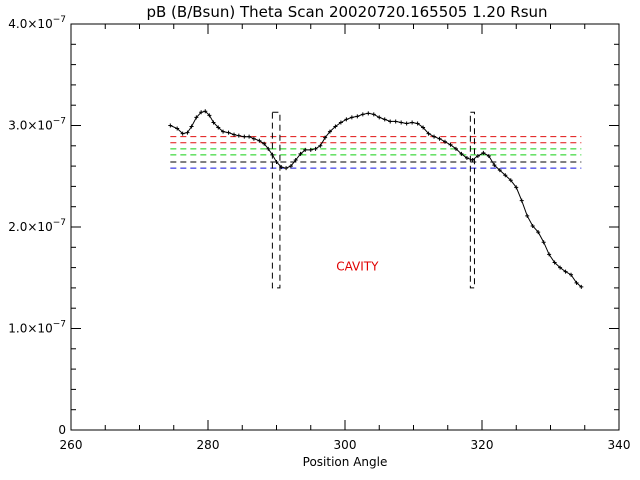  Describe the element at coordinates (208, 445) in the screenshot. I see `x-tick-label: 280` at that location.